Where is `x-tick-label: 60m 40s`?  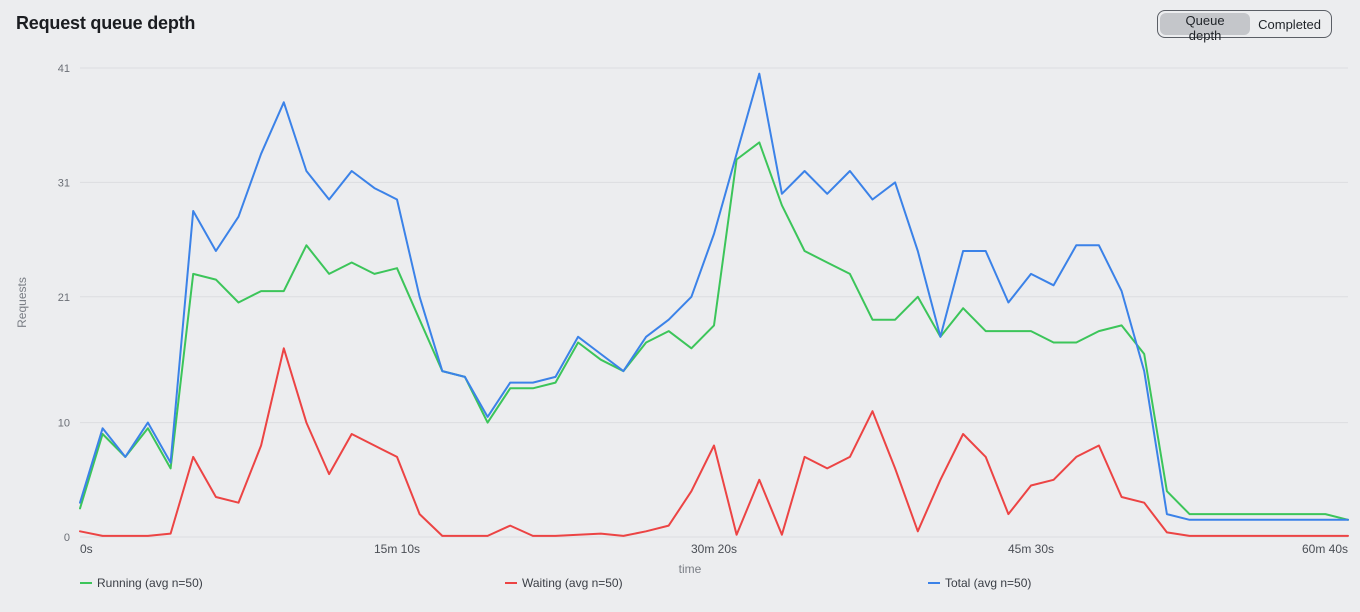
x-tick-label: 60m 40s is located at coordinates (1325, 549).